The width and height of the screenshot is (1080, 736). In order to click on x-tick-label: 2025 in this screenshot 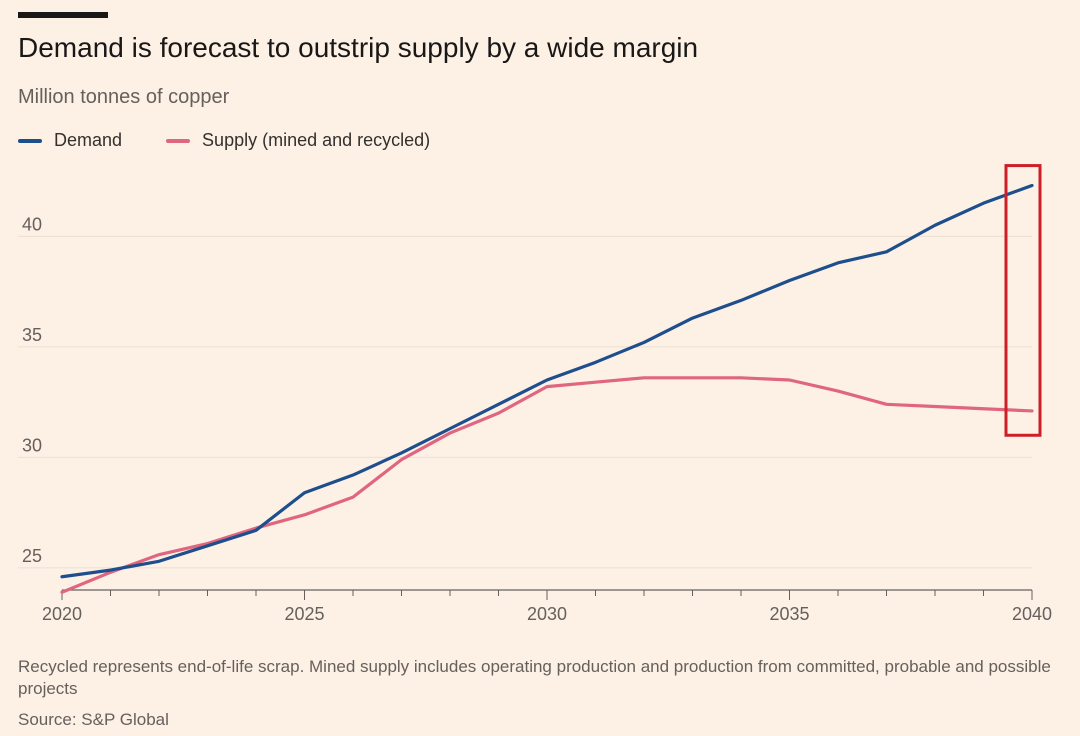, I will do `click(304, 614)`.